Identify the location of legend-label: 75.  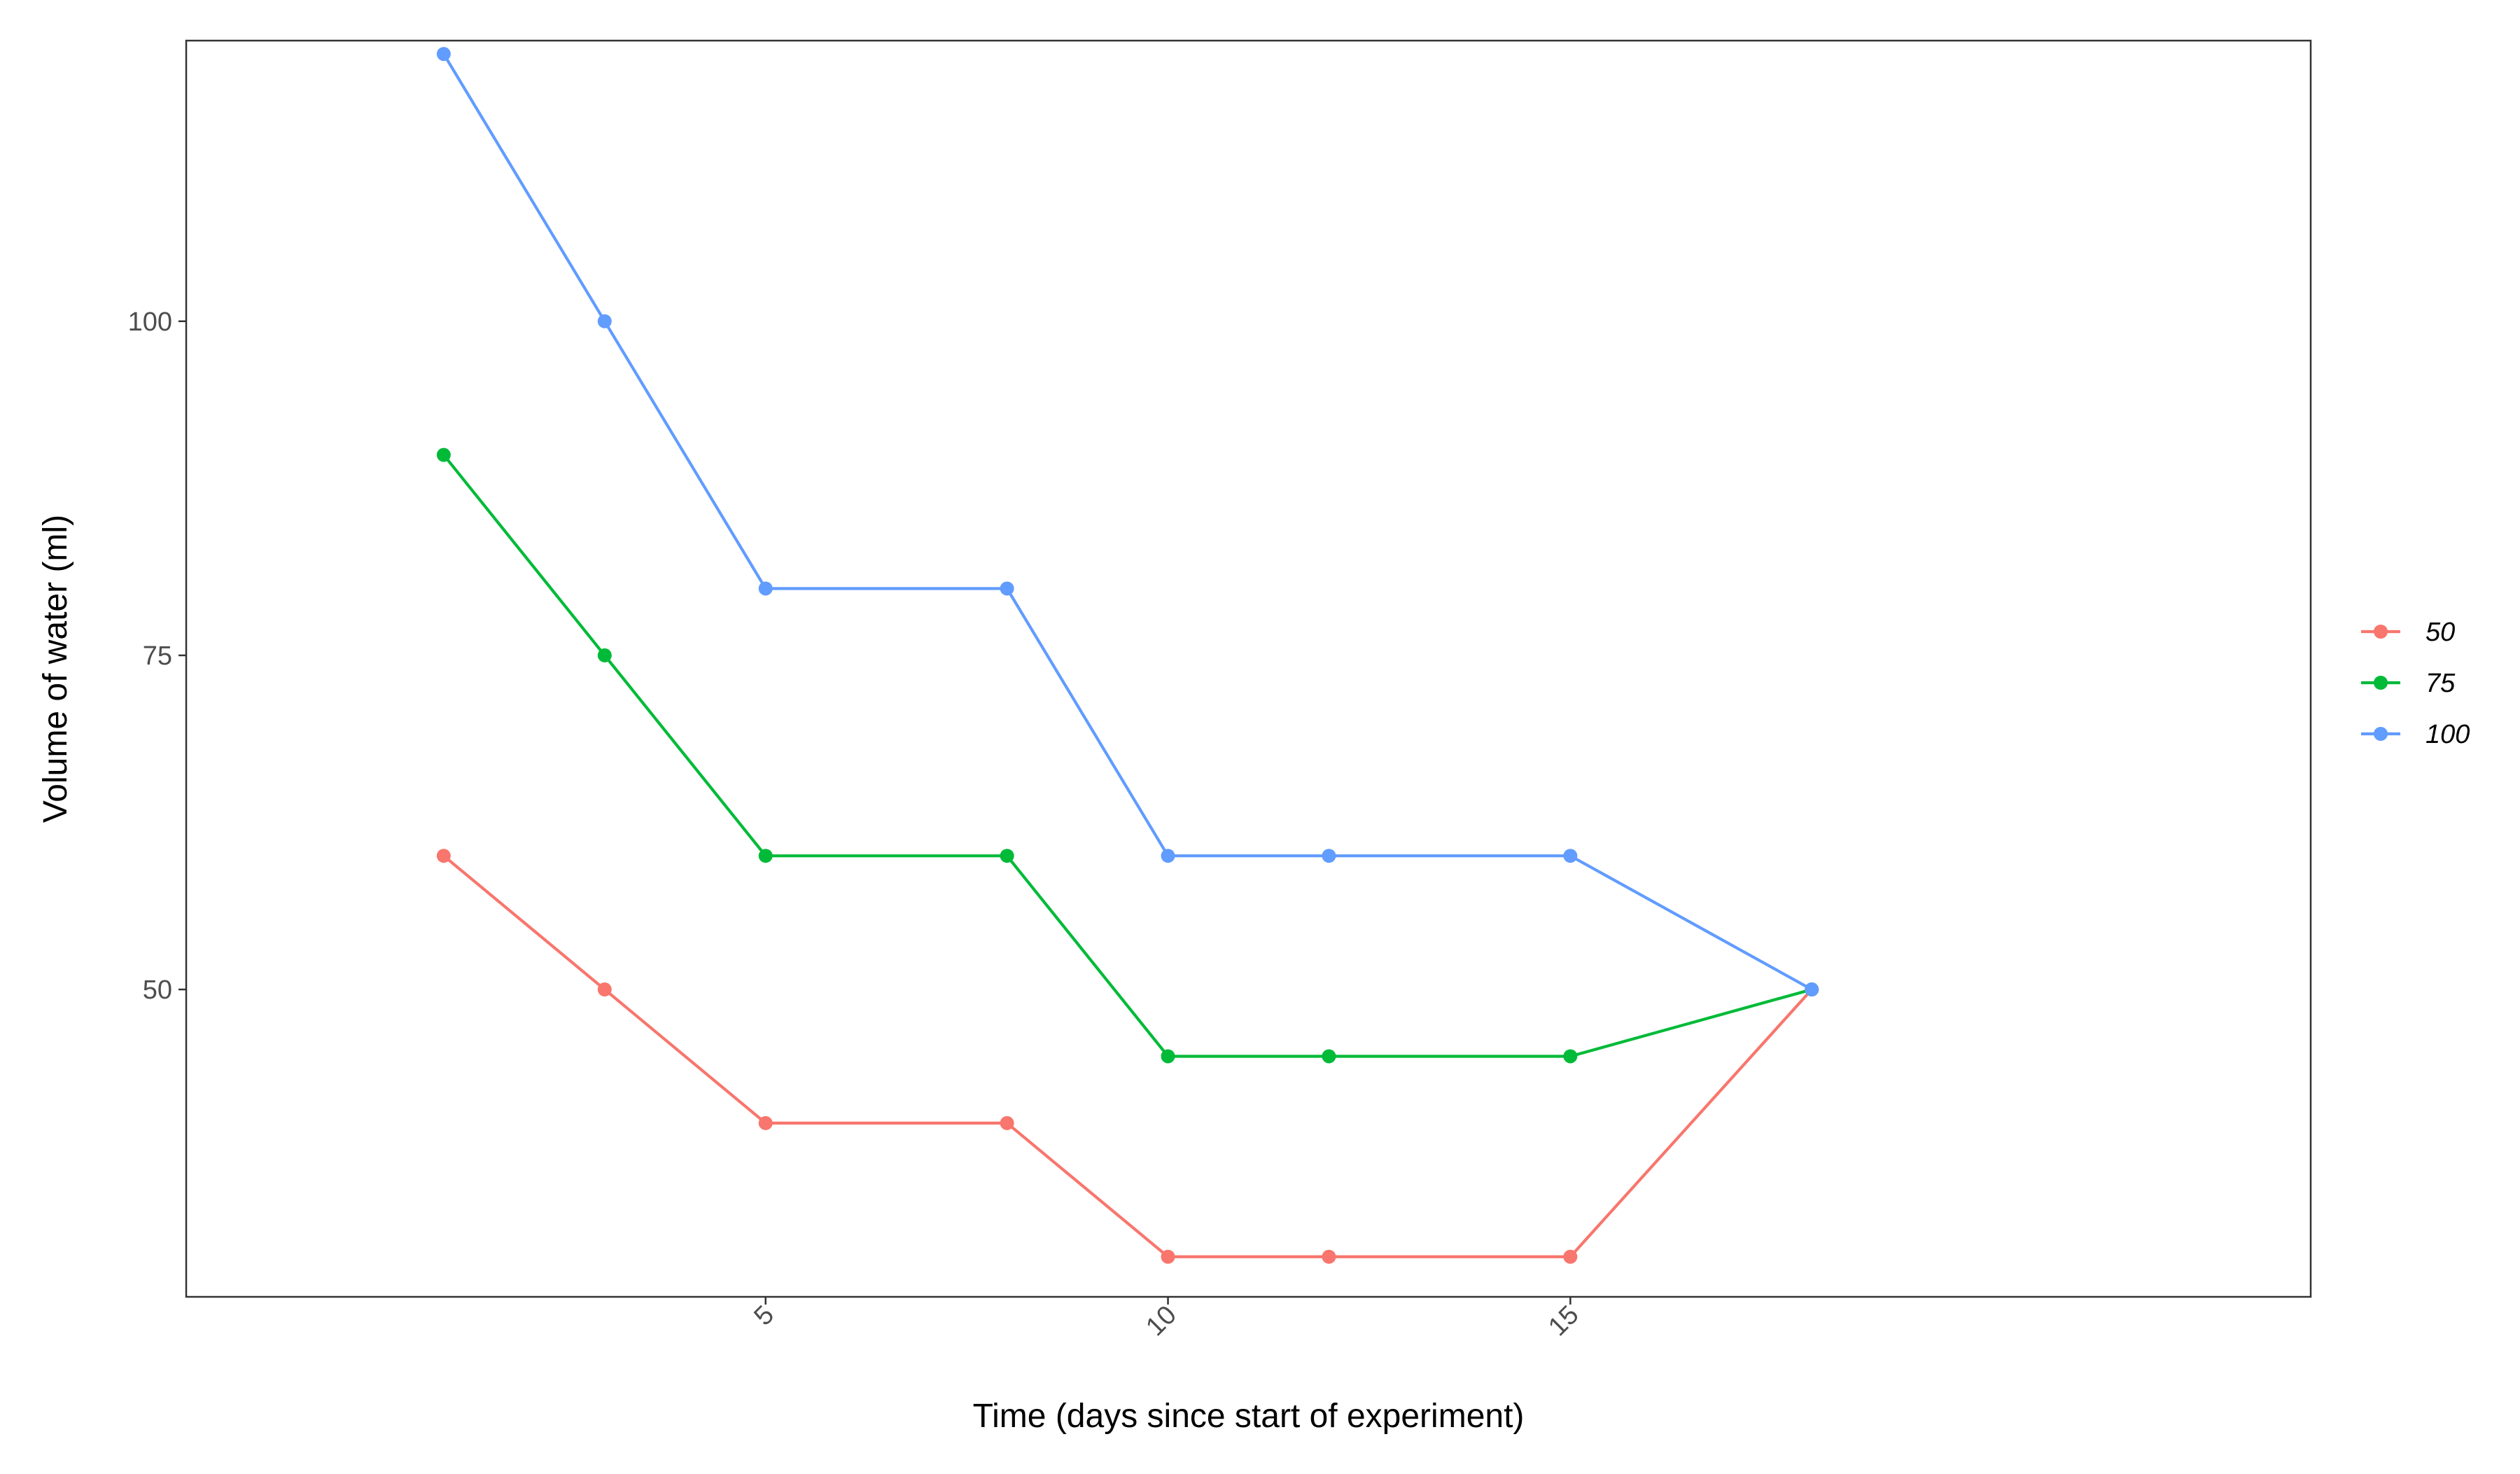
(2441, 684).